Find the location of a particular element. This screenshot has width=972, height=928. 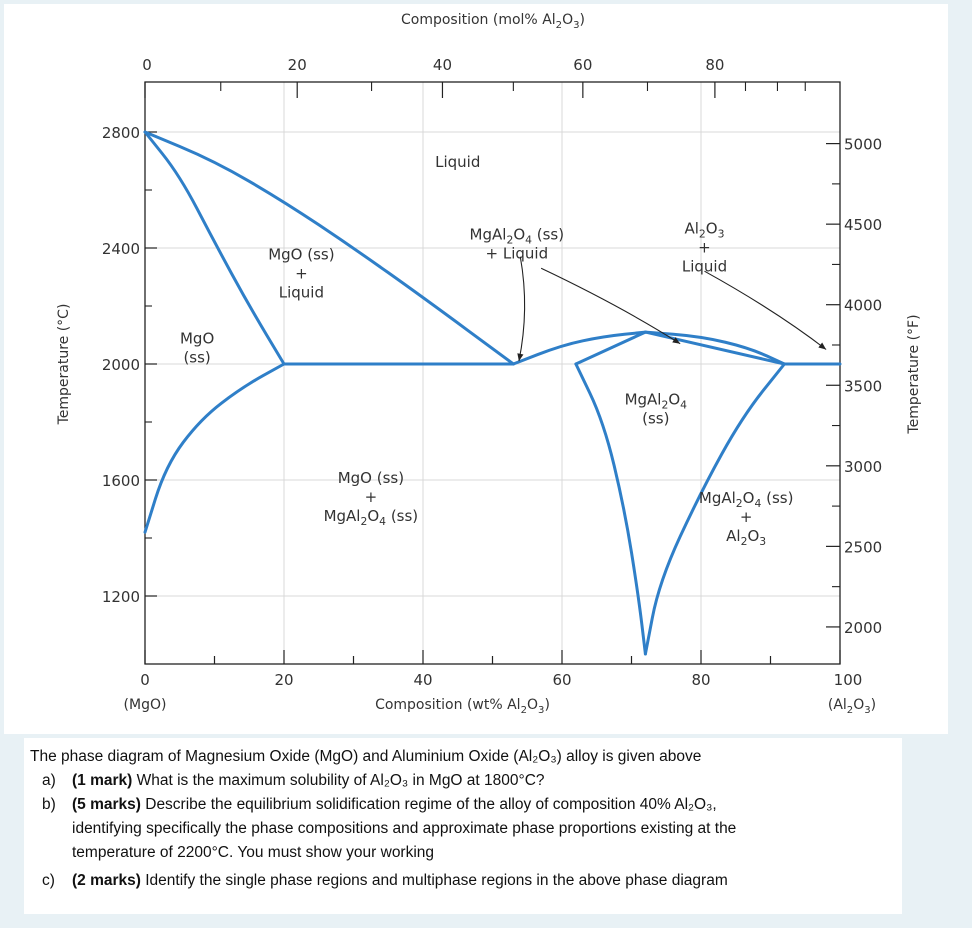

region-label-1-2: Liquid is located at coordinates (301, 293).